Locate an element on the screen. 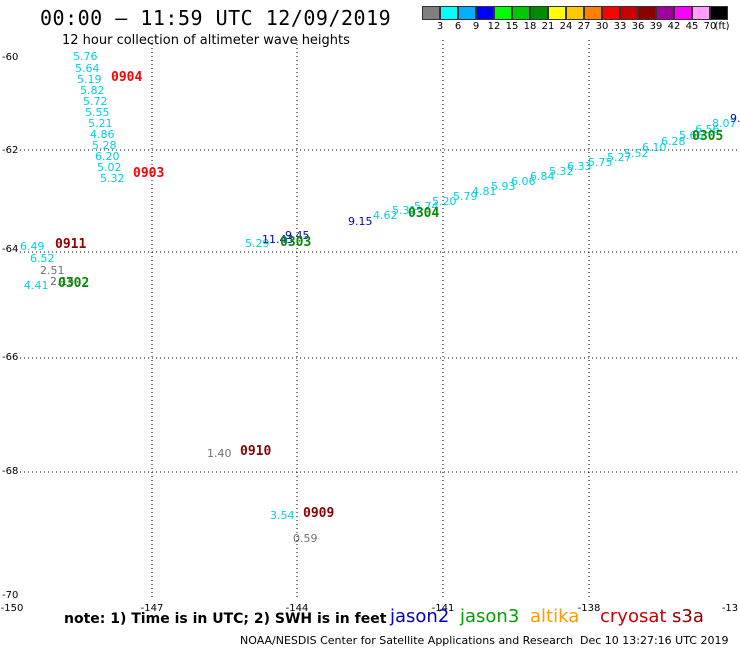  lon-label: -147 is located at coordinates (152, 608).